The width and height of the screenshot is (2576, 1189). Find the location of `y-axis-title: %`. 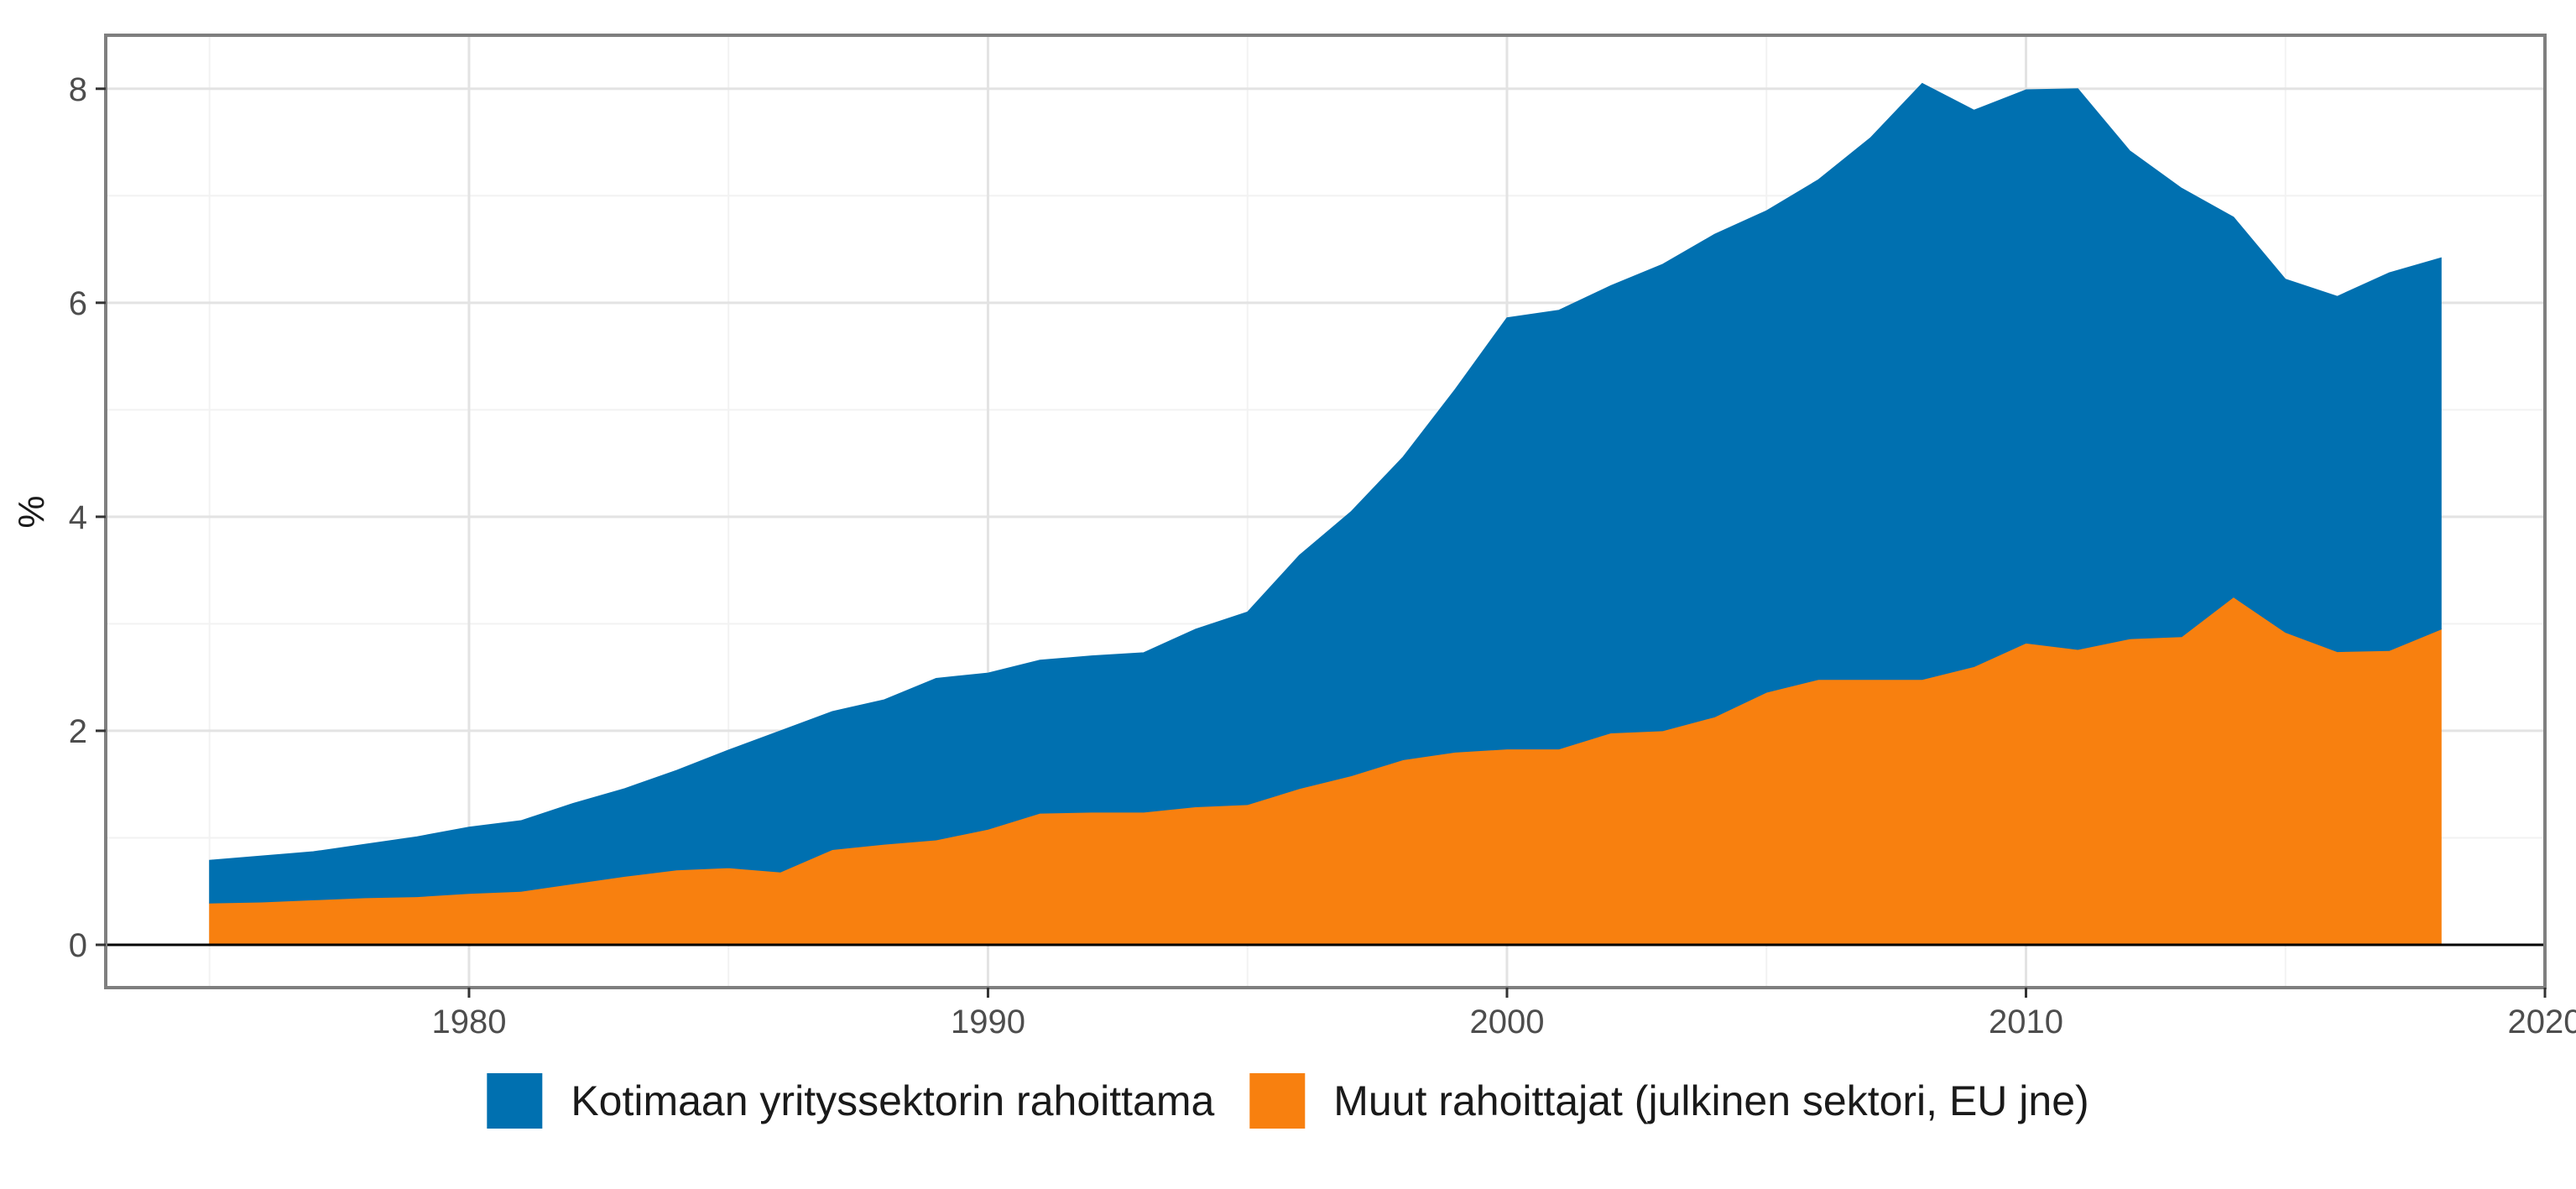

y-axis-title: % is located at coordinates (31, 512).